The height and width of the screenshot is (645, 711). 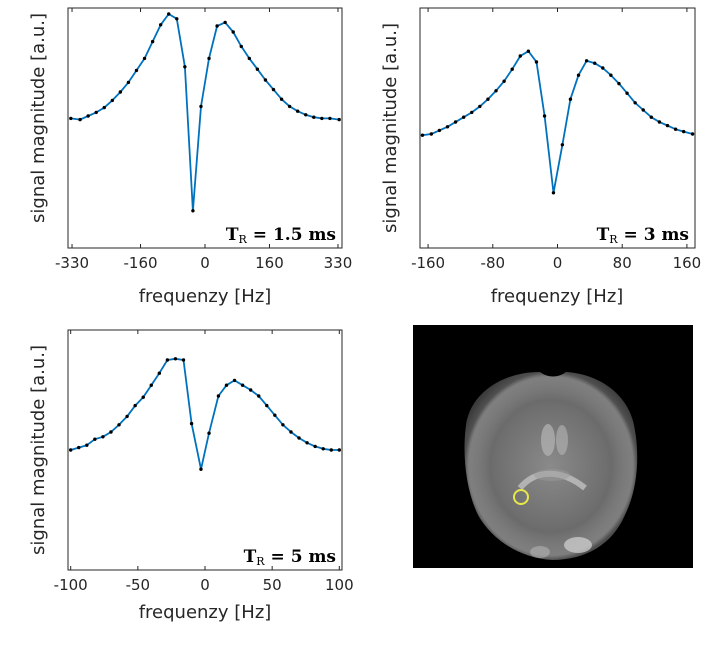 I want to click on ventricle-right, so click(x=562, y=440).